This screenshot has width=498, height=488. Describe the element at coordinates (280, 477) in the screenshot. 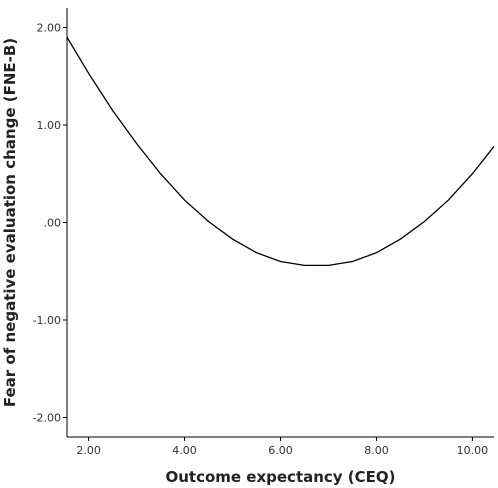

I see `x-axis-title: Outcome expectancy (CEQ)` at that location.